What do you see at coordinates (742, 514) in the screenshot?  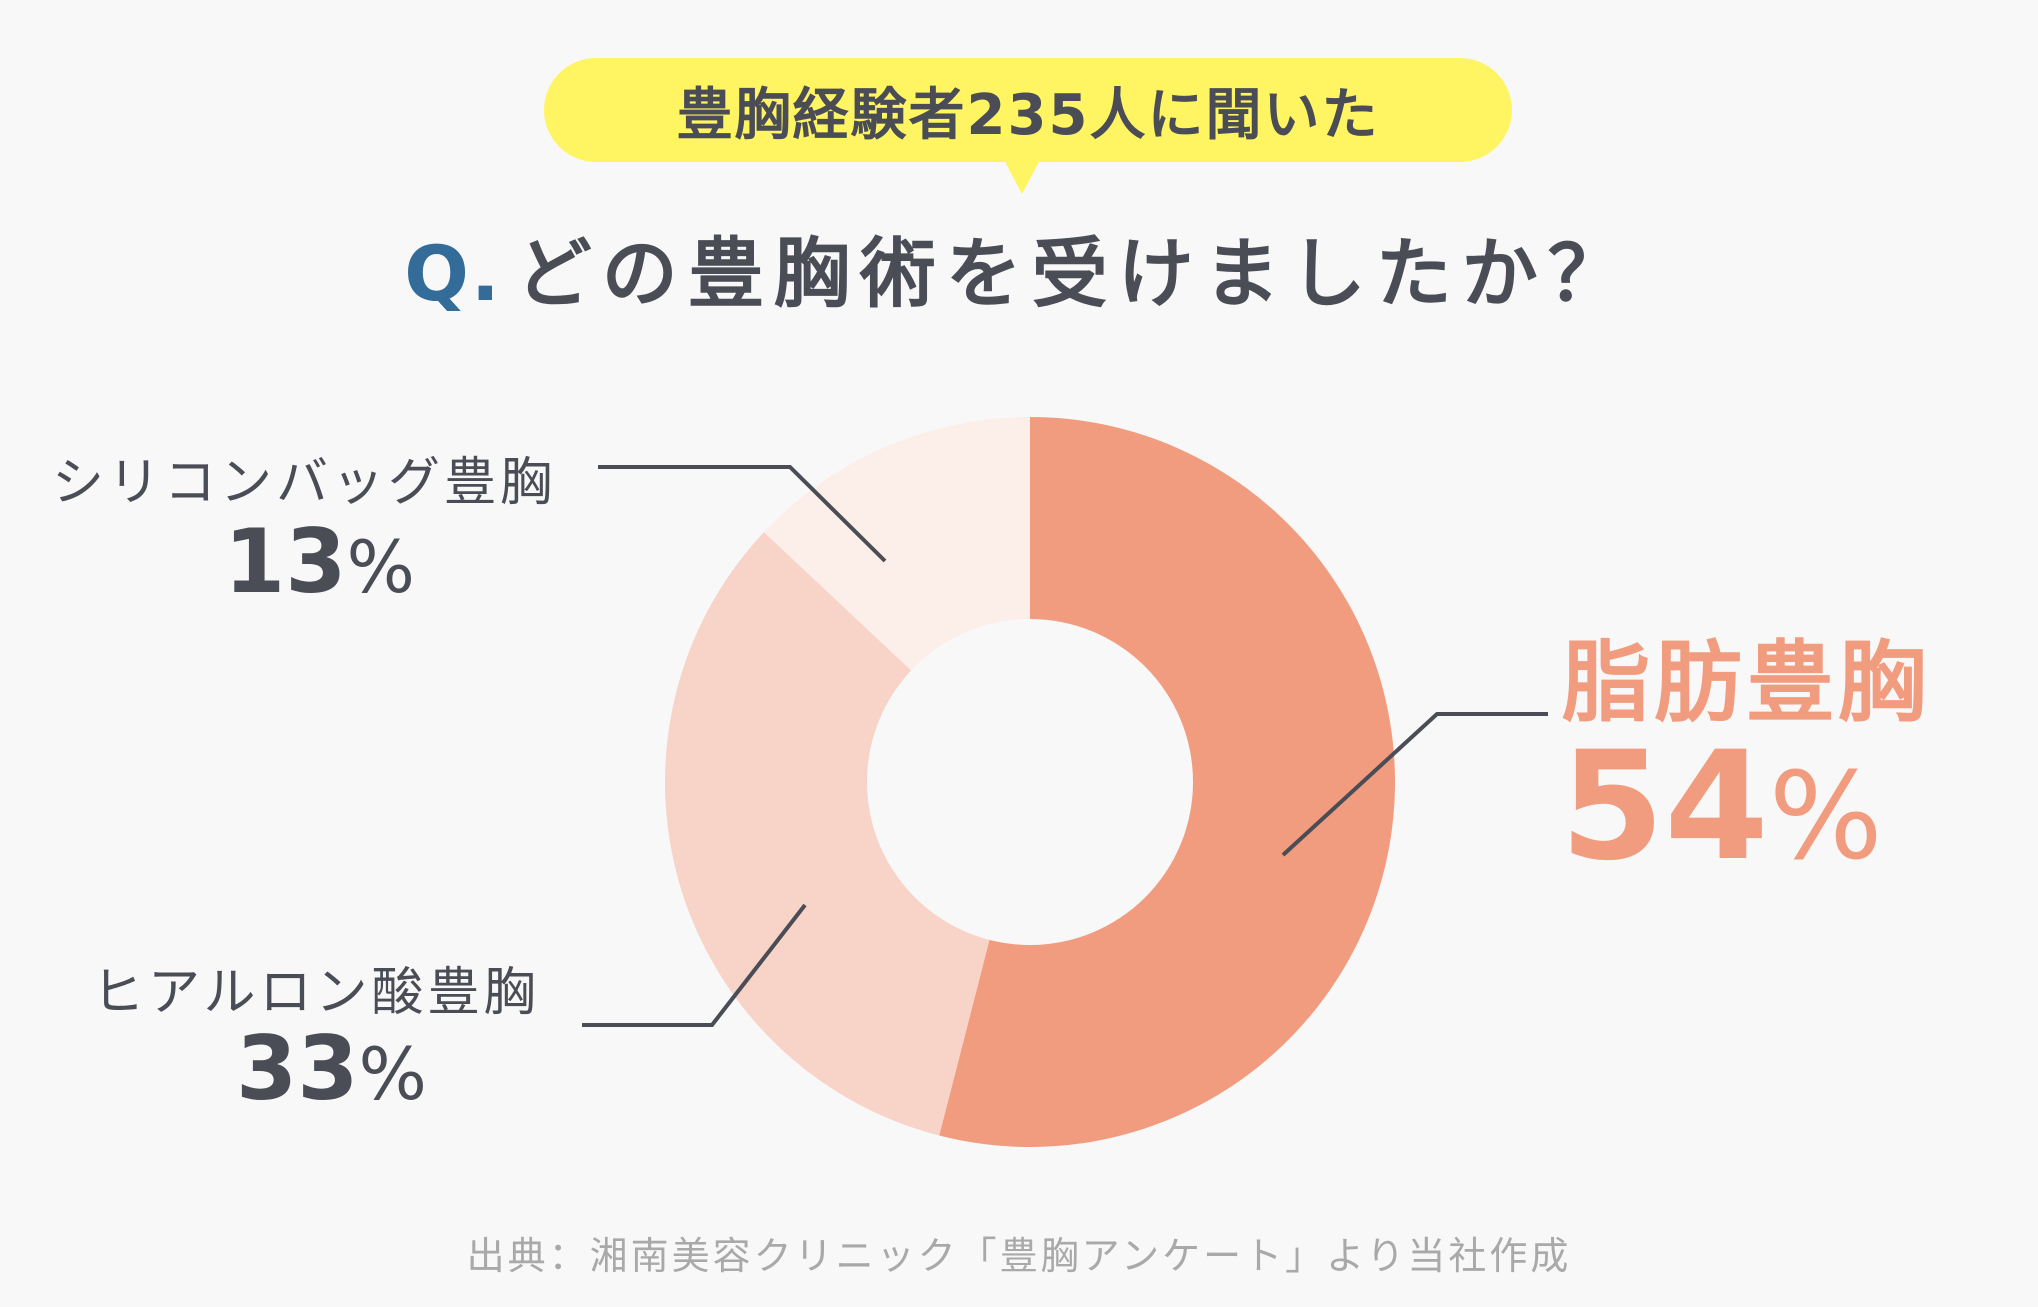 I see `leader-line-silicone` at bounding box center [742, 514].